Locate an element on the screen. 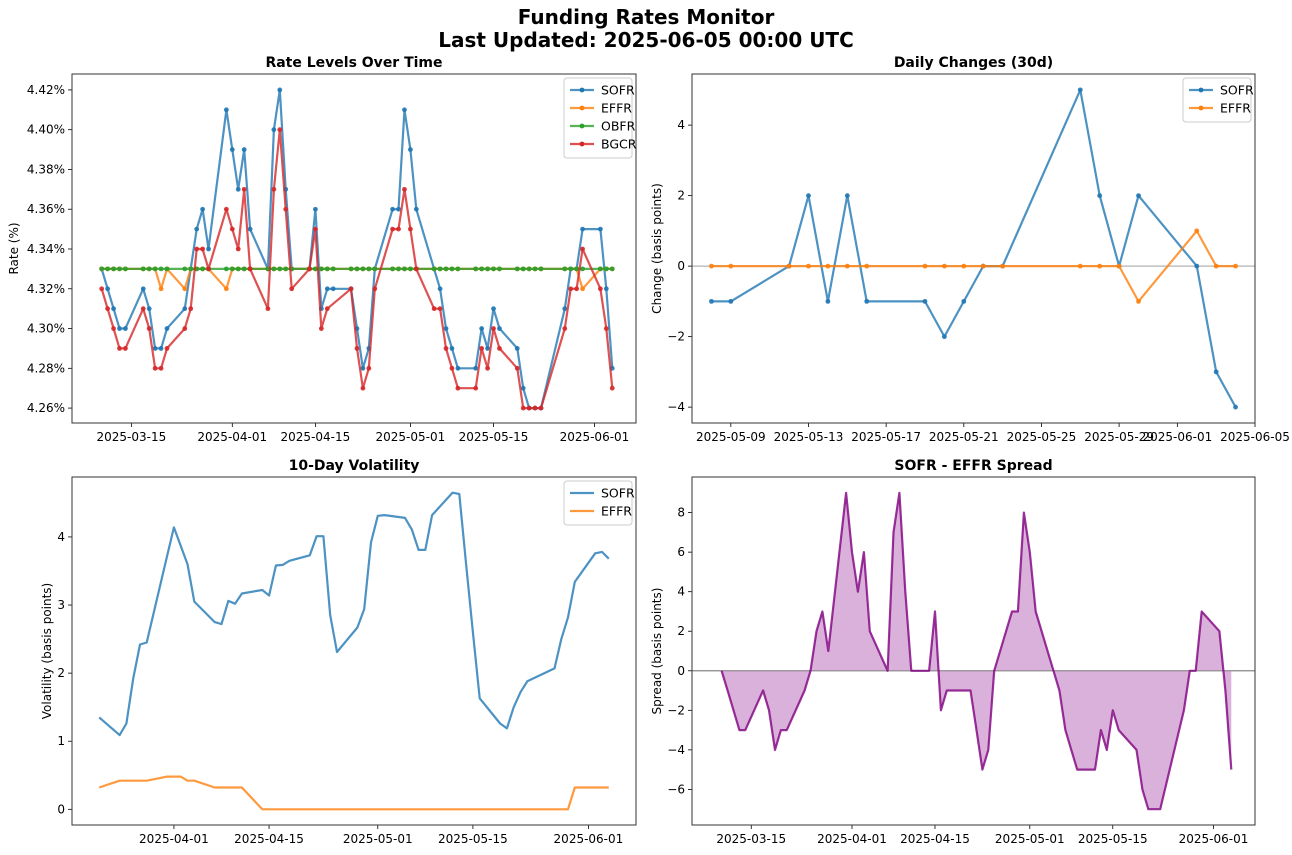 The height and width of the screenshot is (855, 1292). x-tick-label: 2025-06-05 is located at coordinates (1255, 437).